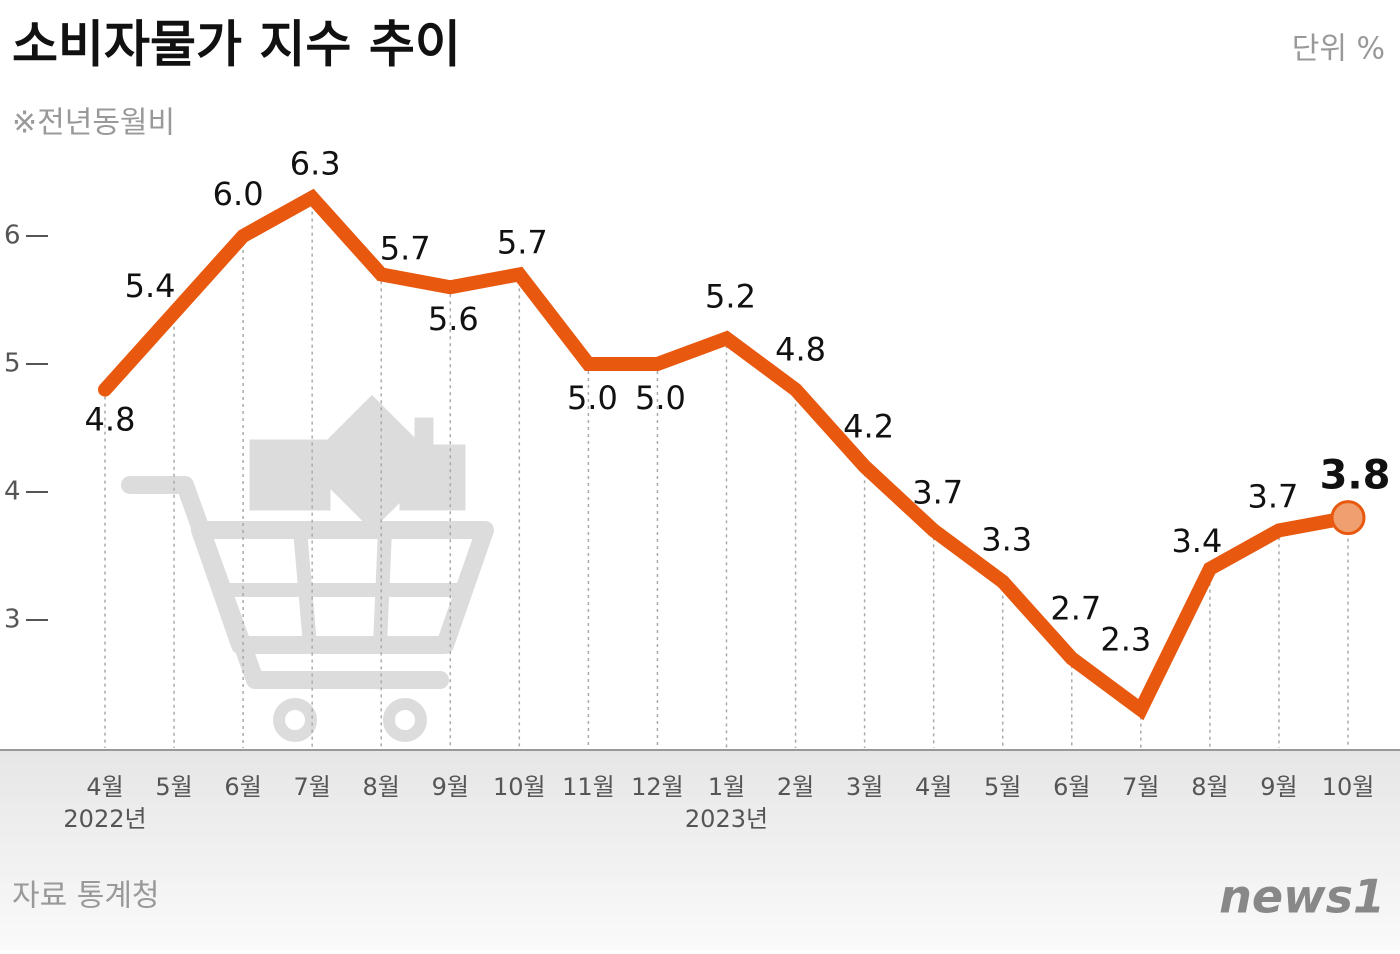 The width and height of the screenshot is (1400, 954). What do you see at coordinates (93, 123) in the screenshot?
I see `subtitle: ※전년동월비` at bounding box center [93, 123].